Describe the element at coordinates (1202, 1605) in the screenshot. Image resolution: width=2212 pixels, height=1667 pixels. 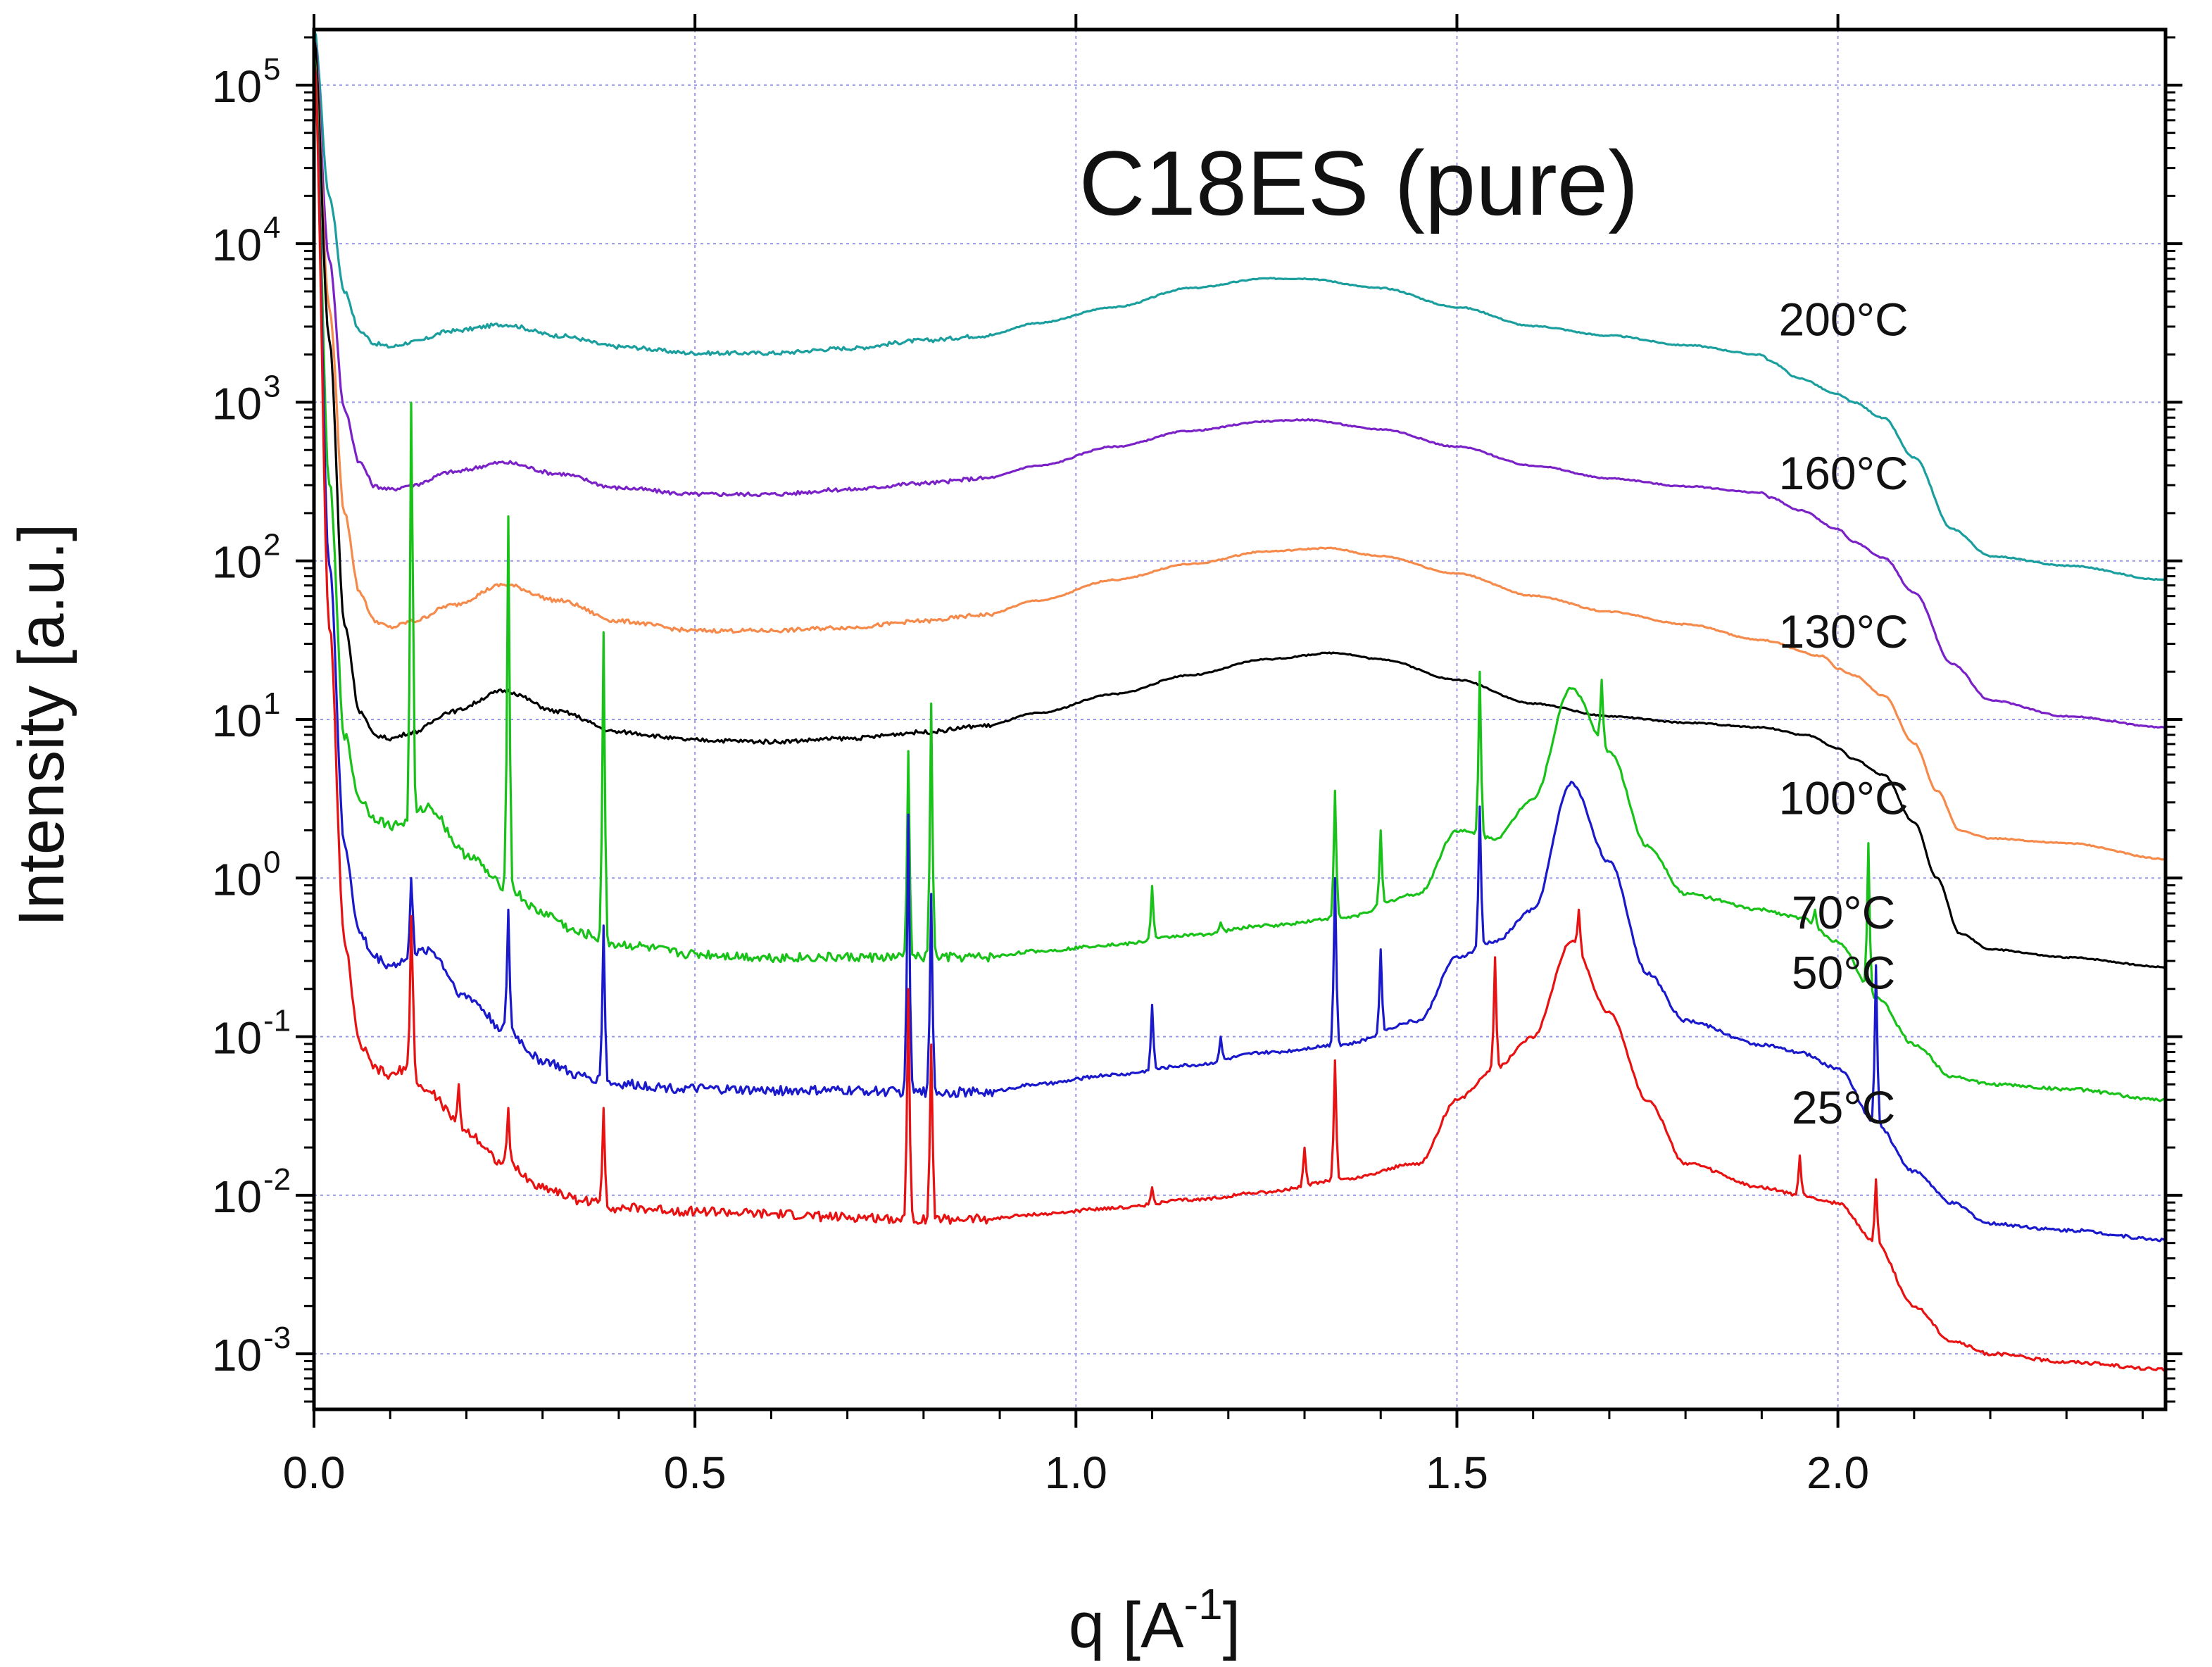
I see `x-axis-label-exponent: -1` at that location.